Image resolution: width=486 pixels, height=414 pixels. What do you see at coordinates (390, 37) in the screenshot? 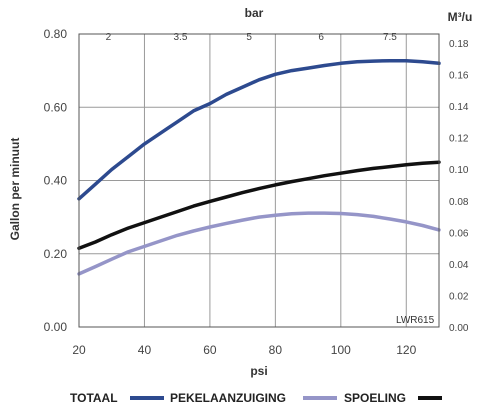
I see `top-tick-label: 7.5` at bounding box center [390, 37].